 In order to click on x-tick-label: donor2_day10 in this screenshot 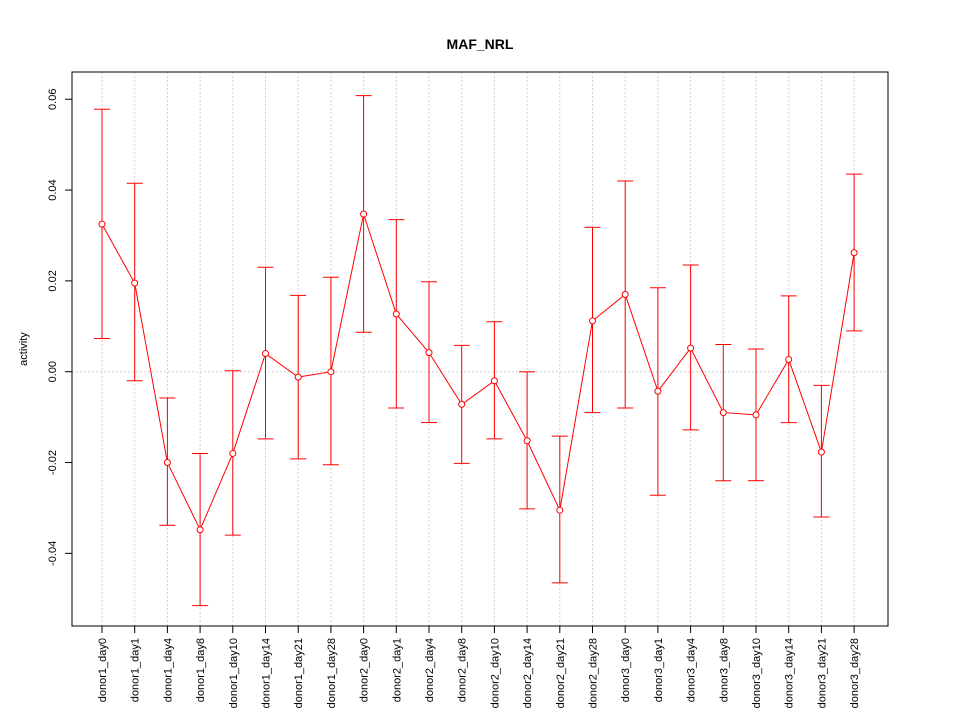, I will do `click(495, 673)`.